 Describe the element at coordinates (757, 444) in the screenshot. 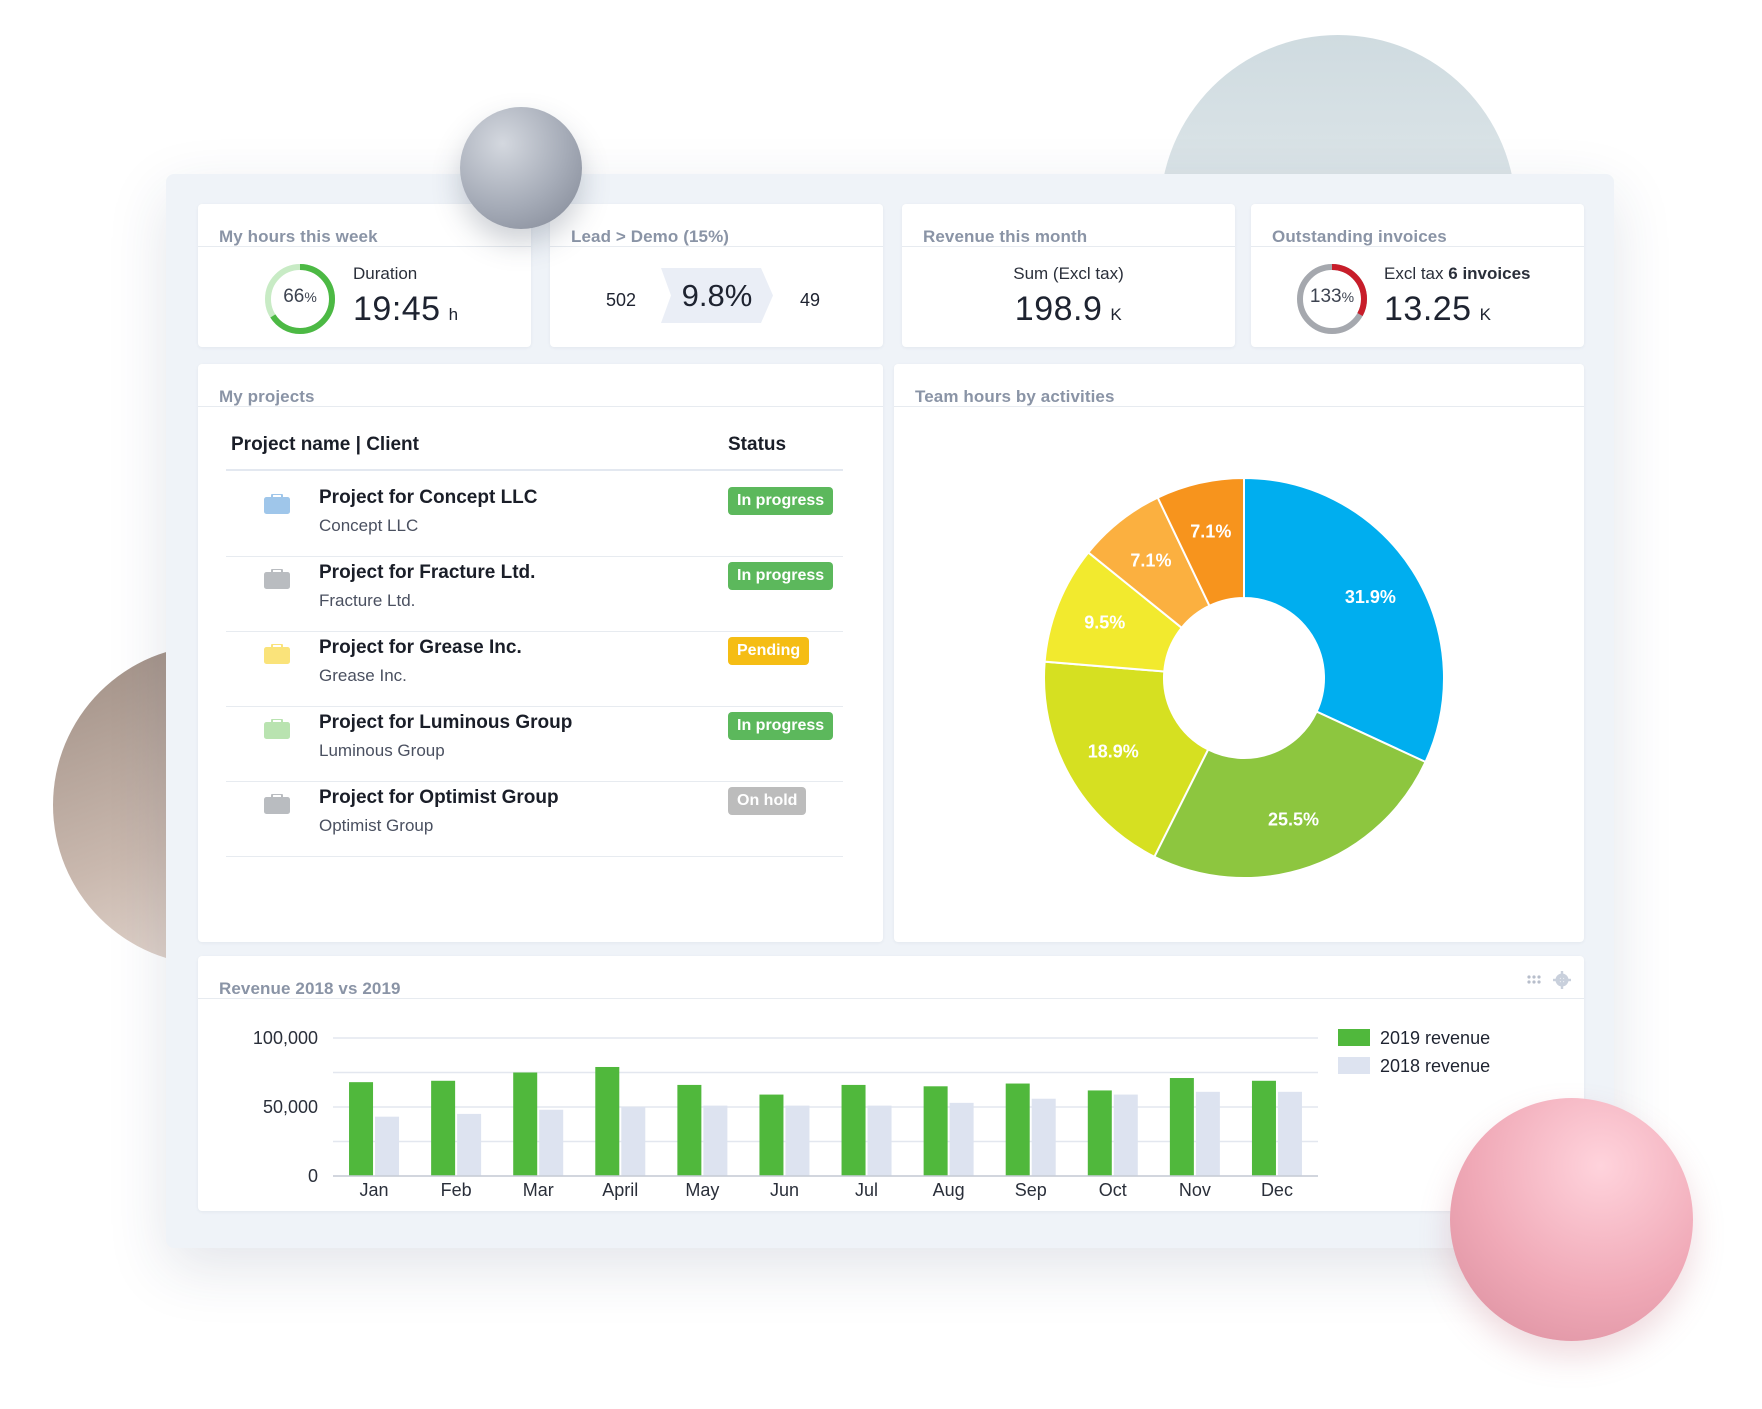

I see `column-header-status: Status` at that location.